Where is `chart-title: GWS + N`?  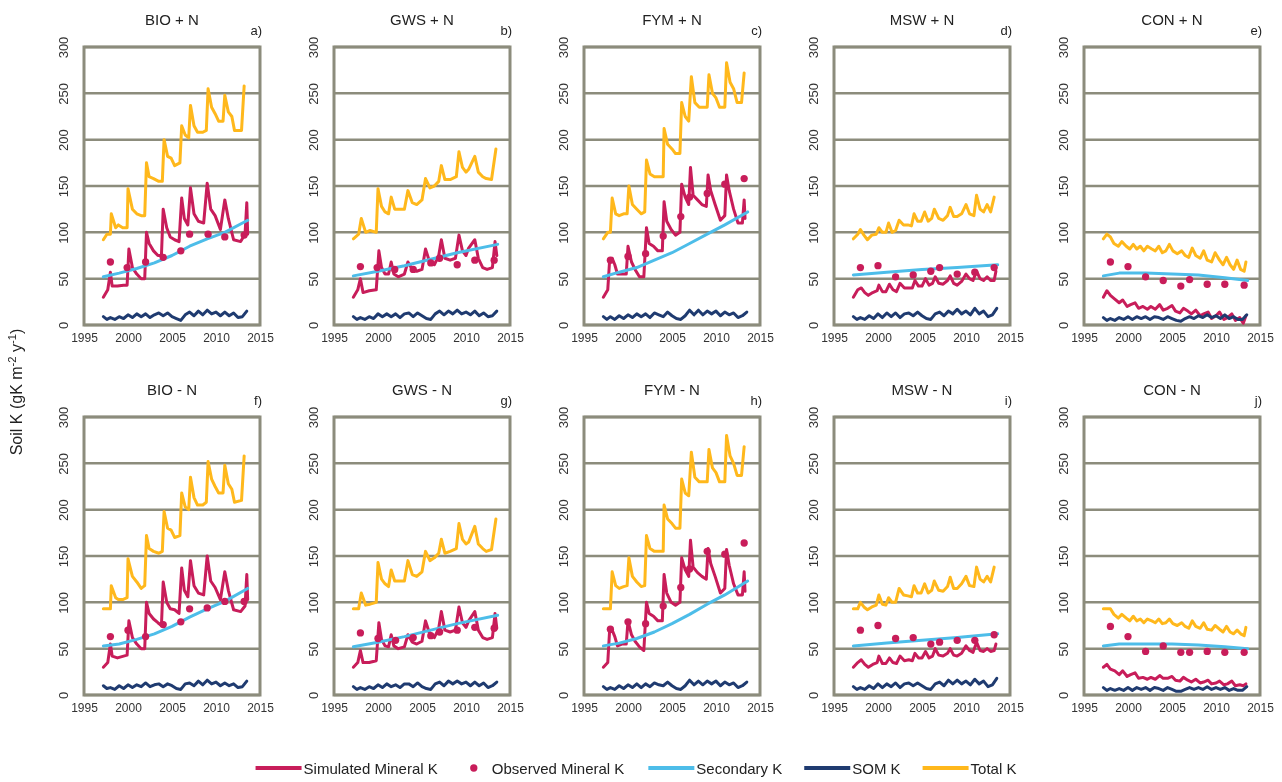 chart-title: GWS + N is located at coordinates (422, 19).